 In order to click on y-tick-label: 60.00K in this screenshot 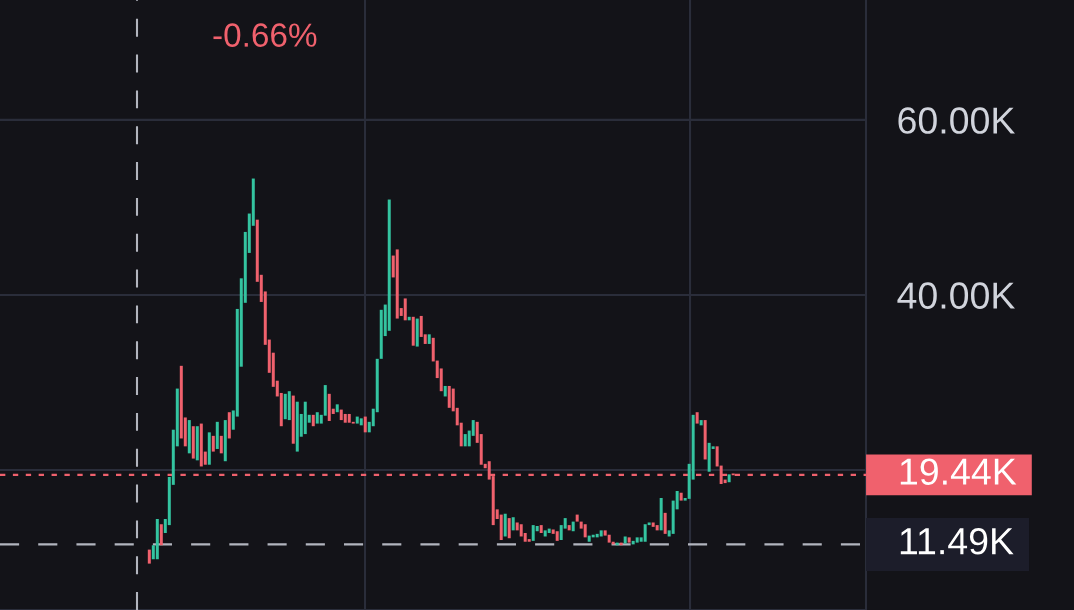, I will do `click(956, 120)`.